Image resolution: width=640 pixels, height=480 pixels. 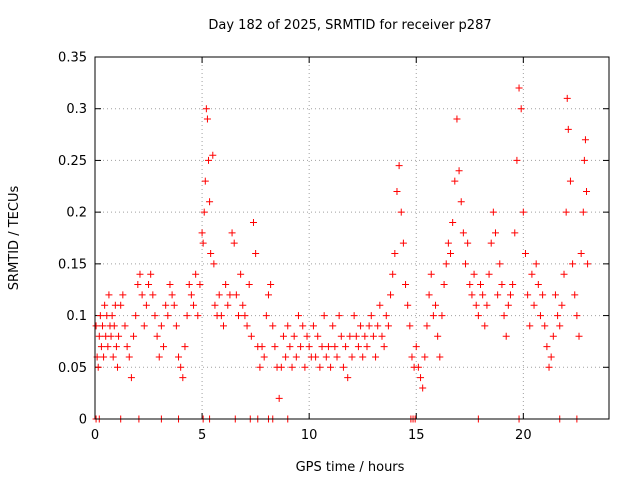 What do you see at coordinates (309, 435) in the screenshot?
I see `x-tick-label: 10` at bounding box center [309, 435].